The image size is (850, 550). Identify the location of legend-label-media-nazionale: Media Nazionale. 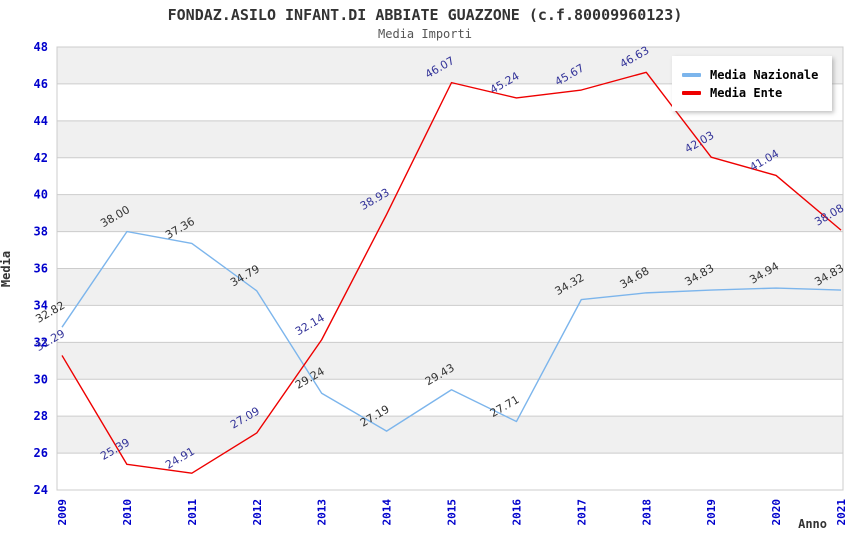
(764, 74).